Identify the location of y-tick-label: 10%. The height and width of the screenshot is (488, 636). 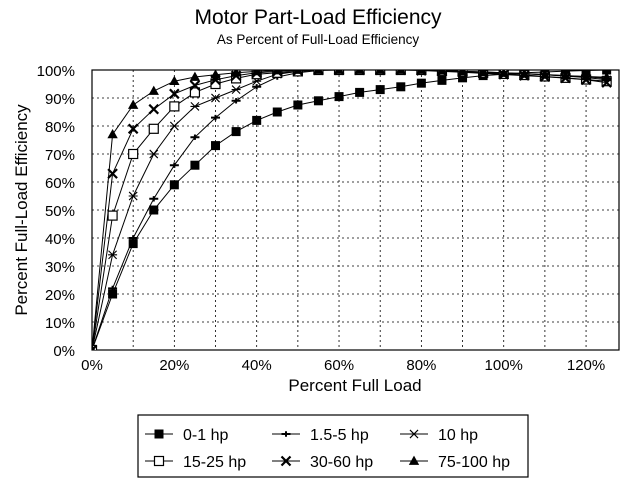
(60, 323).